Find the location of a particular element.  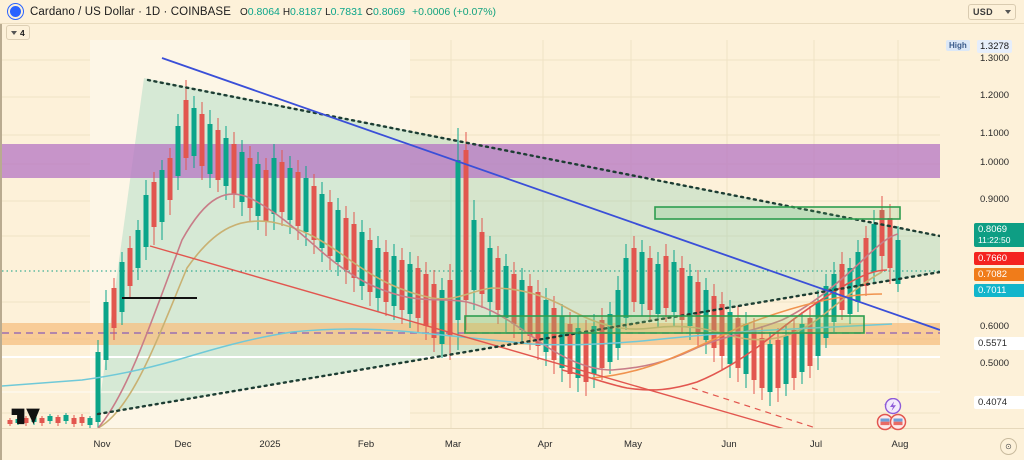

price-change: +0.0006 (+0.07%) is located at coordinates (454, 11).